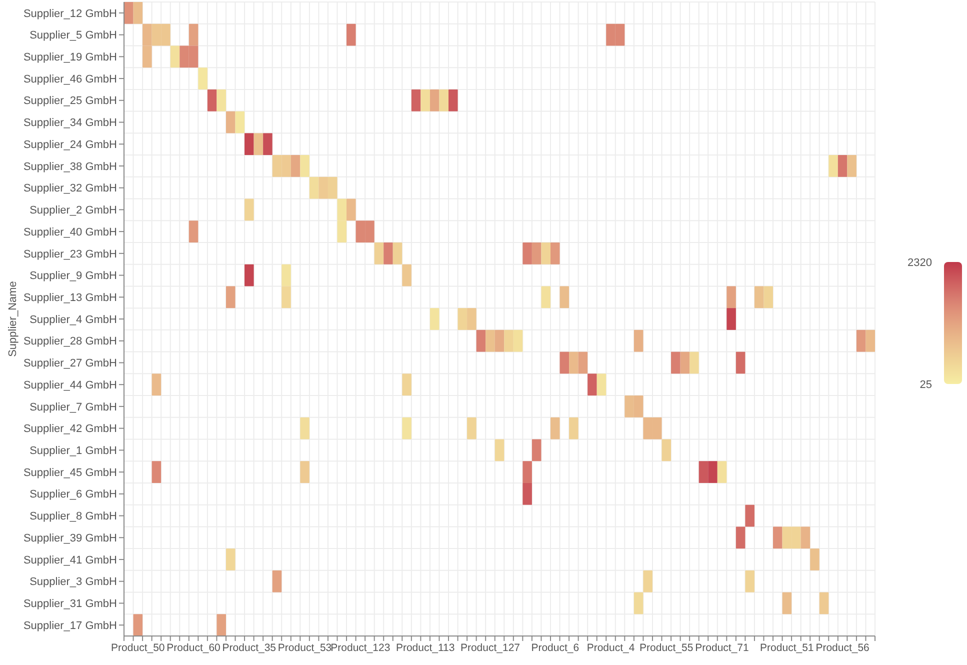 The image size is (967, 665). Describe the element at coordinates (74, 36) in the screenshot. I see `y-tick-label: Supplier_5 GmbH` at that location.